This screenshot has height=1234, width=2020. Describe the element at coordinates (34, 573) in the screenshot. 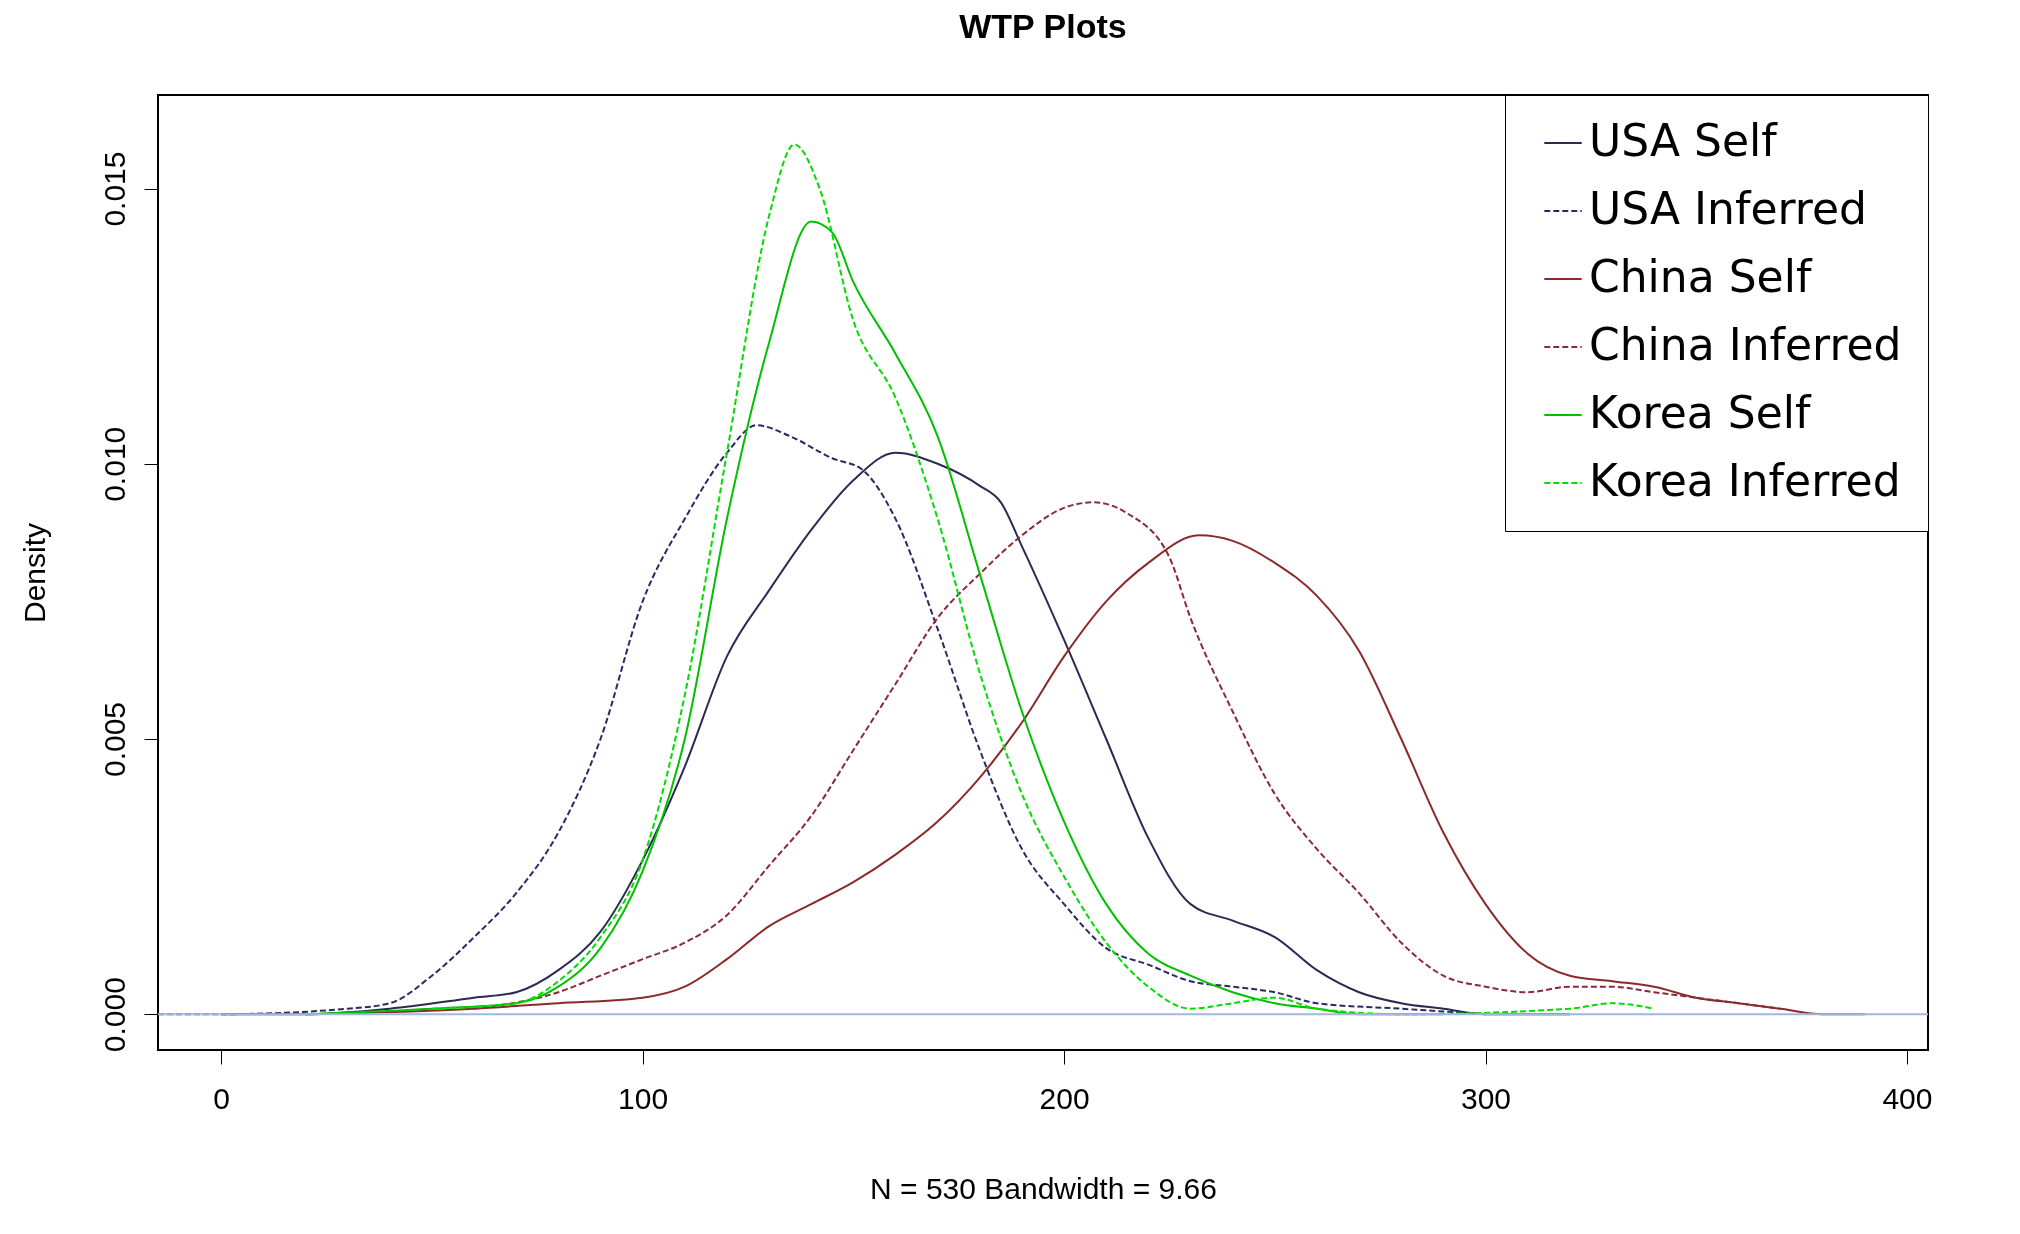

I see `y-axis-title: Density` at that location.